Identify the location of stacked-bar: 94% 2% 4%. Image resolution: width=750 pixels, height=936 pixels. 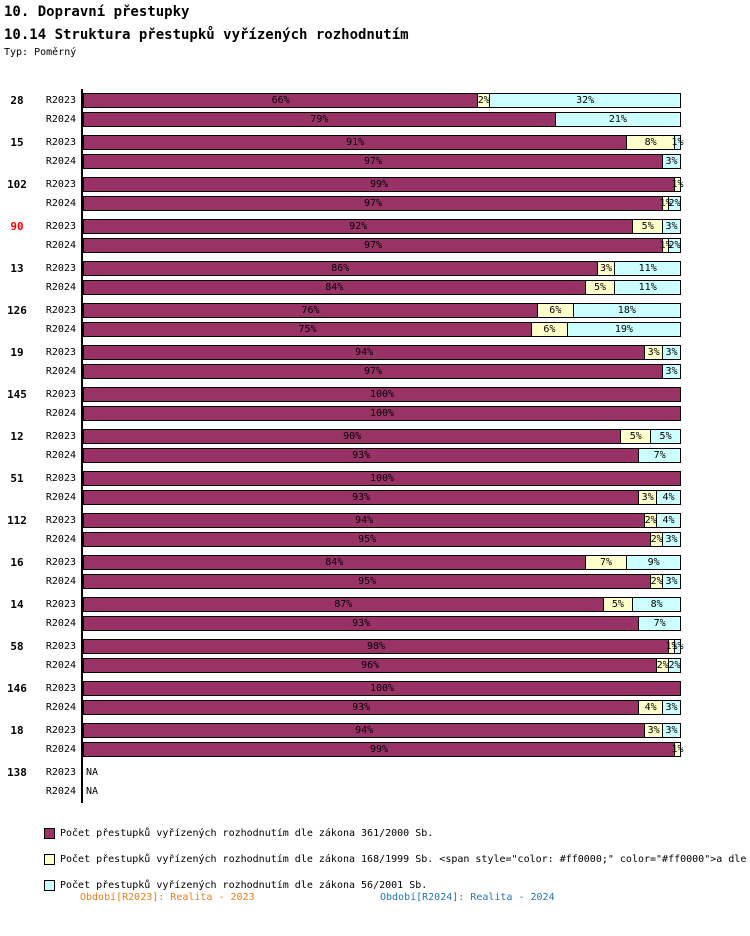
(382, 520).